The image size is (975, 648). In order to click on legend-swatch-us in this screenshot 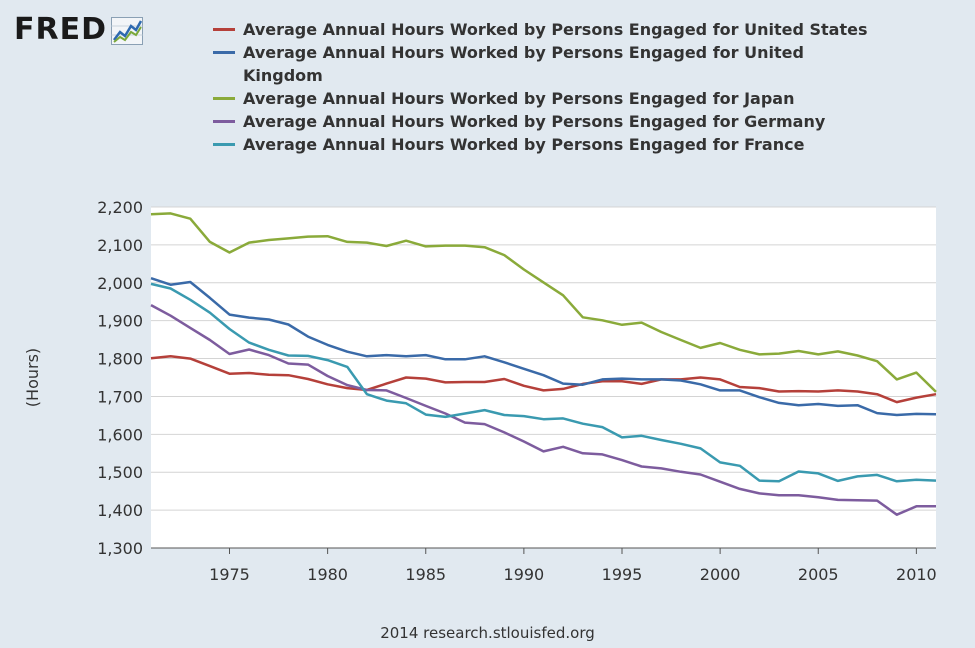, I will do `click(224, 29)`.